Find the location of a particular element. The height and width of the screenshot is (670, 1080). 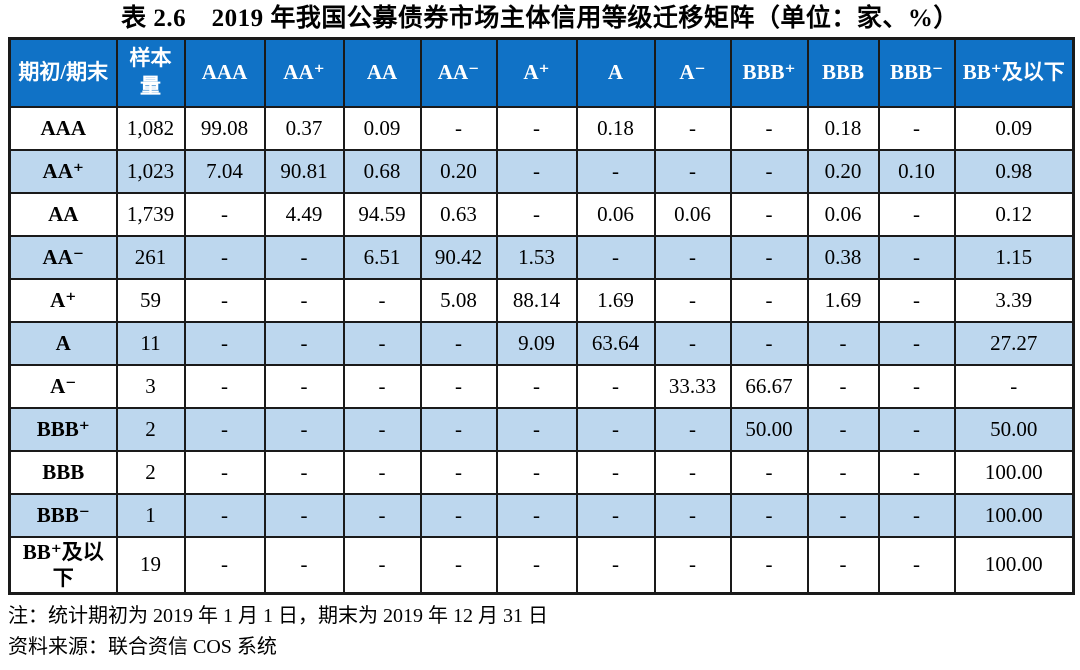

row-label: AA⁺ is located at coordinates (63, 171).